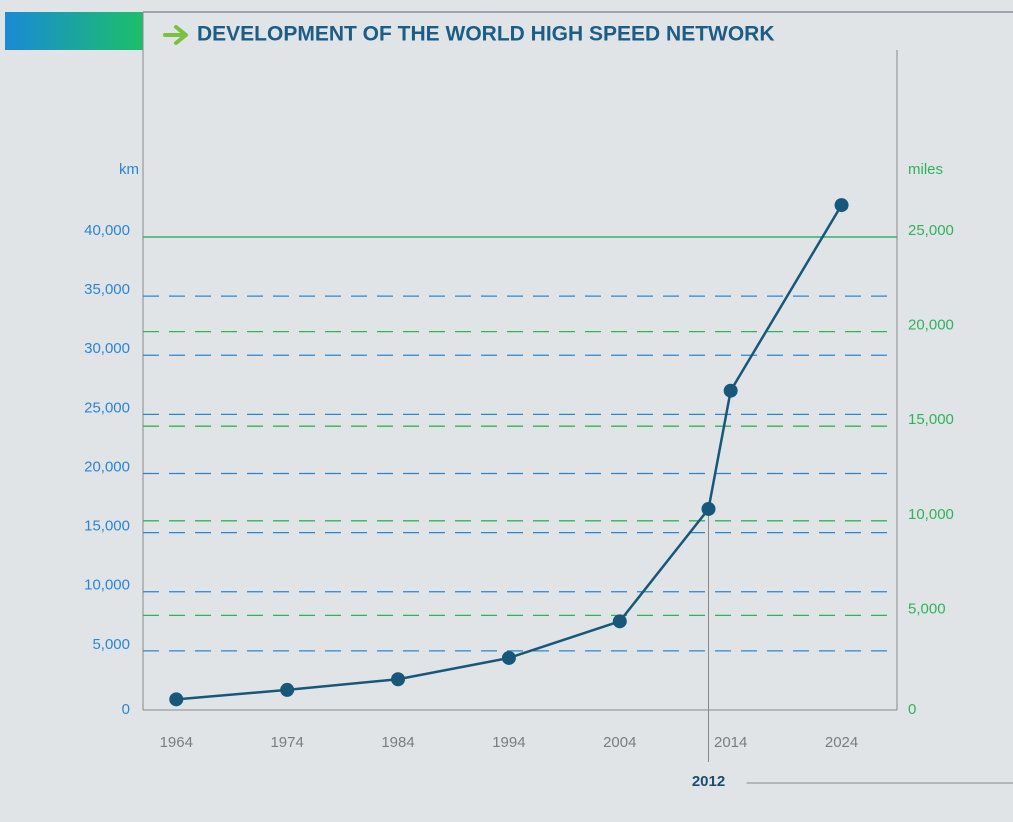 Image resolution: width=1013 pixels, height=822 pixels. I want to click on y2-tick-label: 5,000, so click(927, 608).